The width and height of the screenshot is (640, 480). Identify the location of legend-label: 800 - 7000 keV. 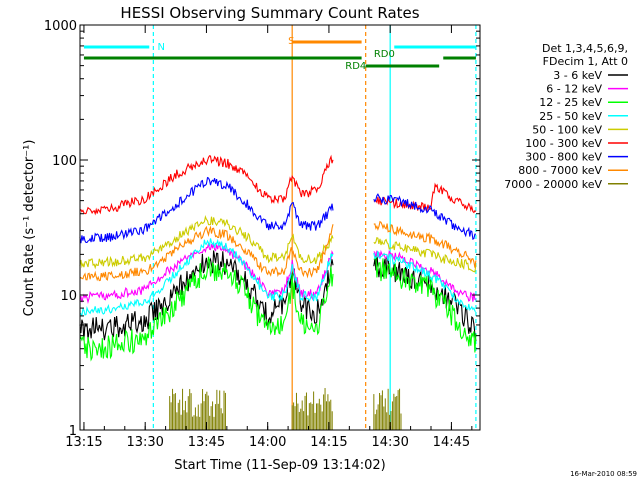
(560, 170).